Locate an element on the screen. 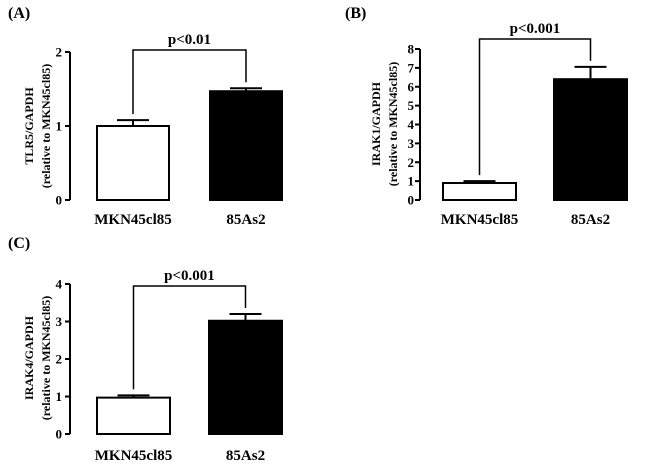  y-axis-label: IRAK1/GAPDH is located at coordinates (376, 123).